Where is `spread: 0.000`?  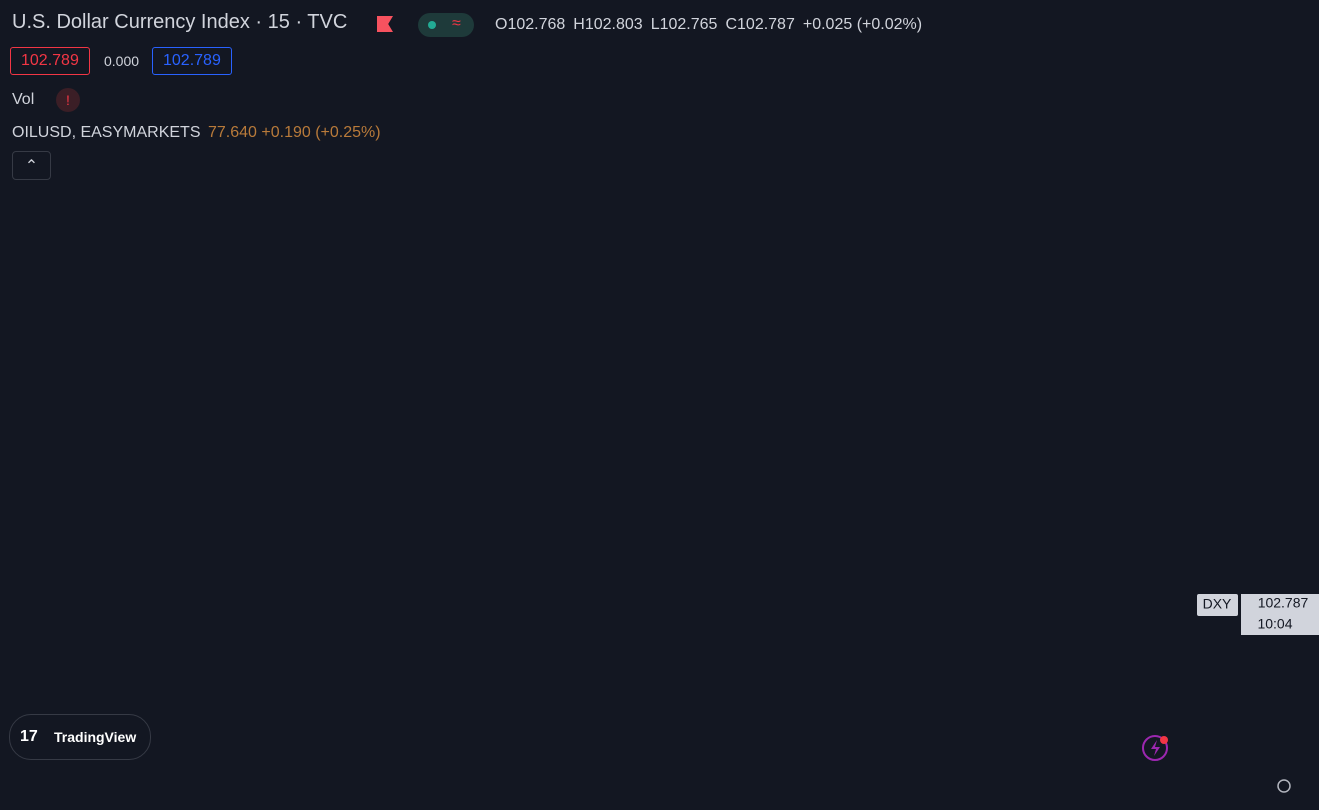 spread: 0.000 is located at coordinates (122, 61).